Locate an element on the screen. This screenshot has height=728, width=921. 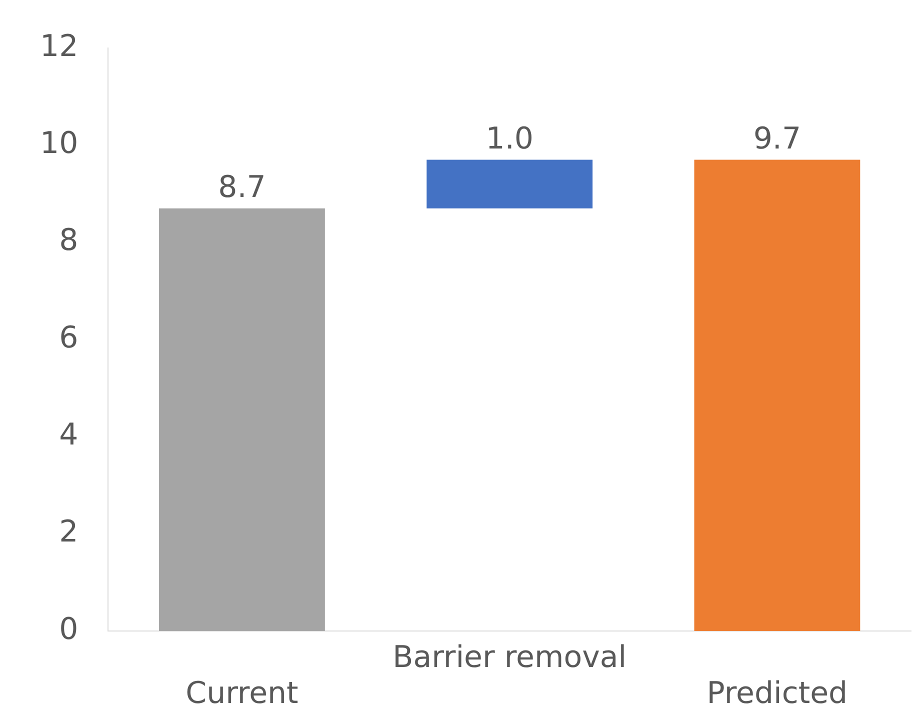
y-tick-label: 0 is located at coordinates (68, 629).